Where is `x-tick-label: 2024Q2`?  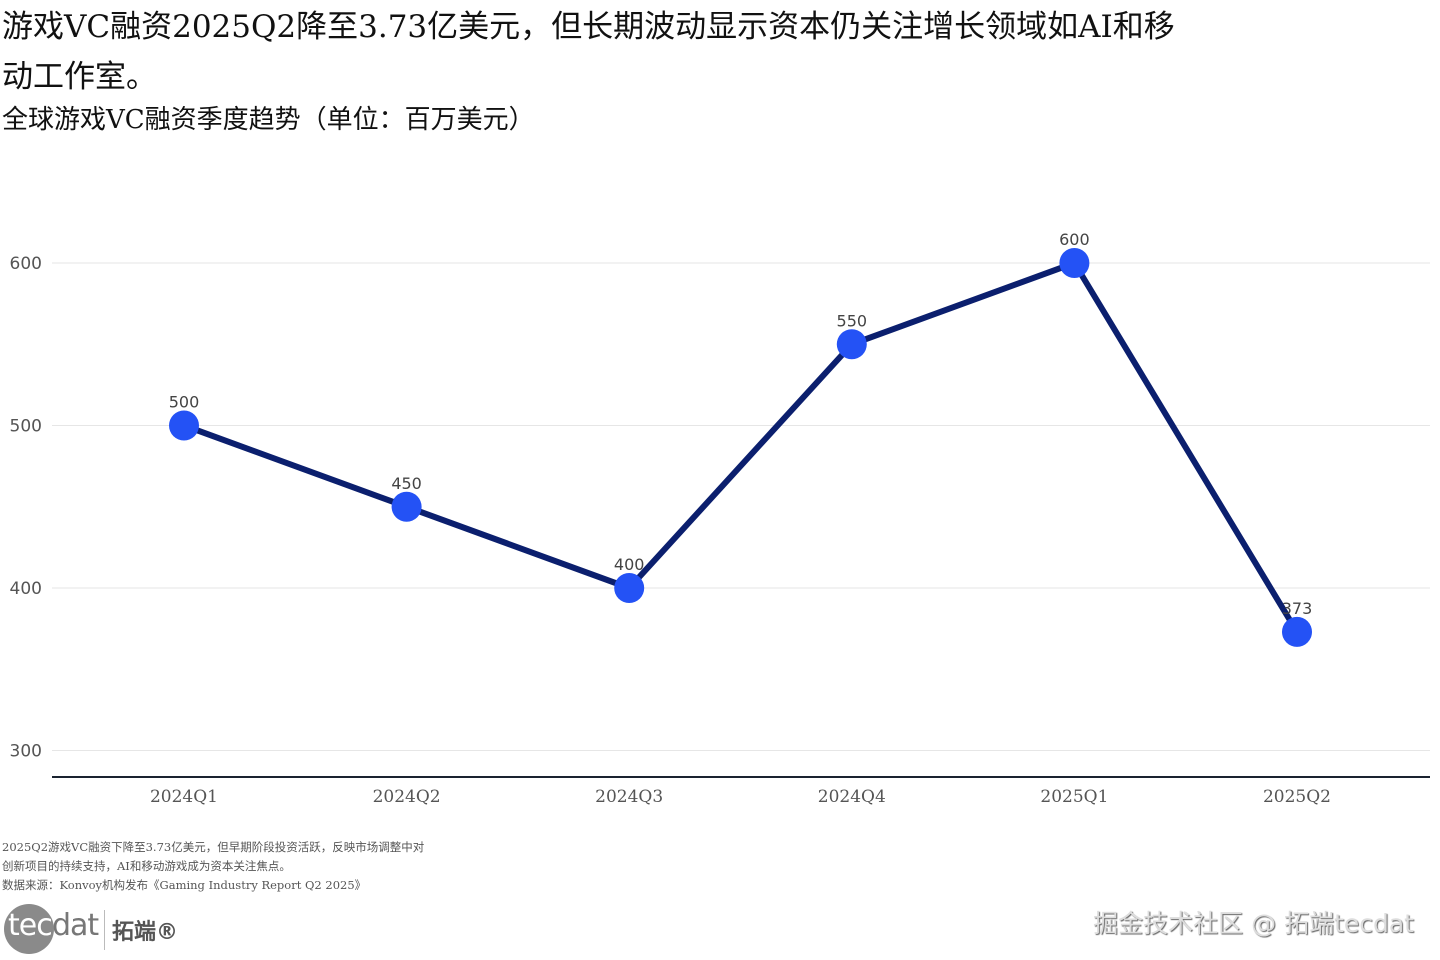
x-tick-label: 2024Q2 is located at coordinates (407, 797).